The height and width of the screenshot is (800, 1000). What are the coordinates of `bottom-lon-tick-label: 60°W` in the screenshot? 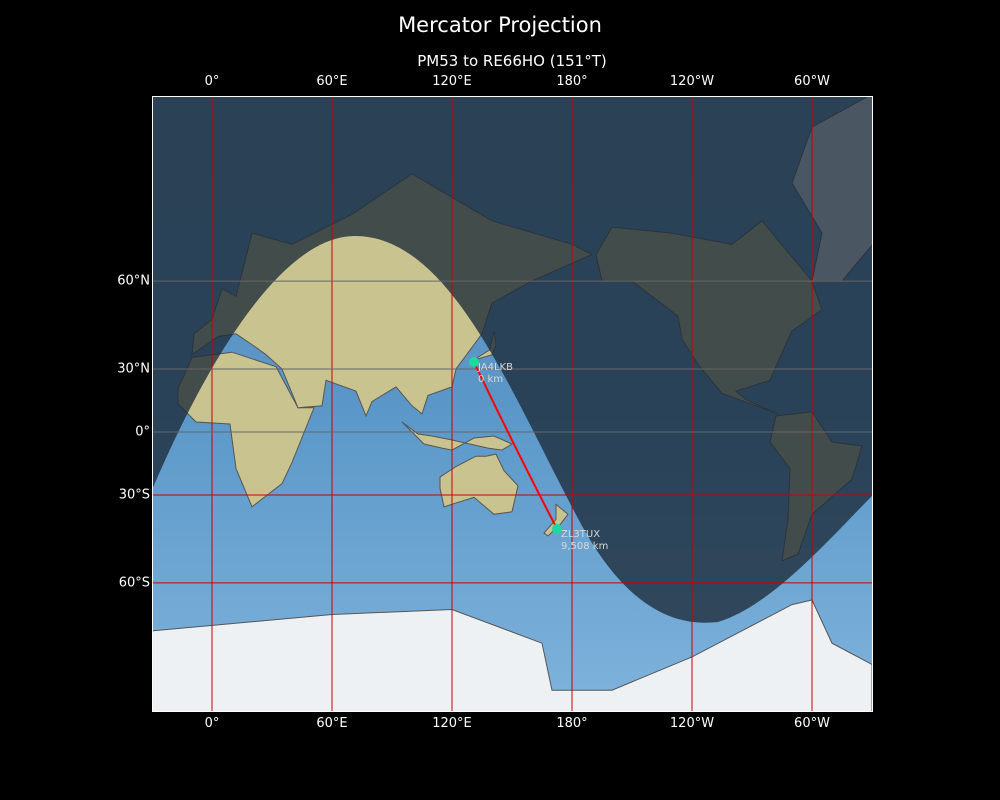 It's located at (812, 723).